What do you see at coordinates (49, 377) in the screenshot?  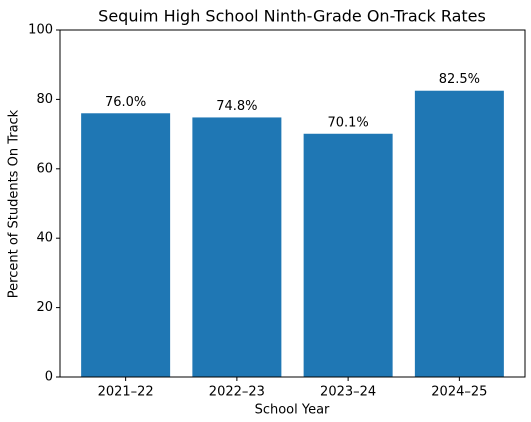 I see `y-tick-label: 0` at bounding box center [49, 377].